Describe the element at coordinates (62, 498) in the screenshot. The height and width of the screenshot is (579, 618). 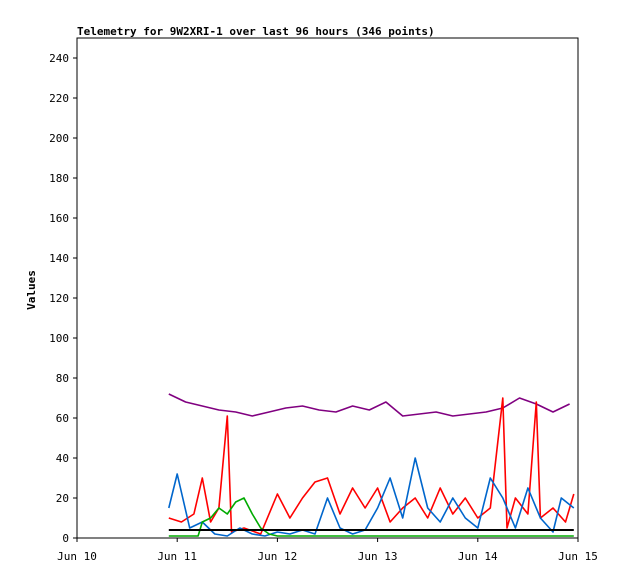
I see `y-tick-label: 20` at that location.